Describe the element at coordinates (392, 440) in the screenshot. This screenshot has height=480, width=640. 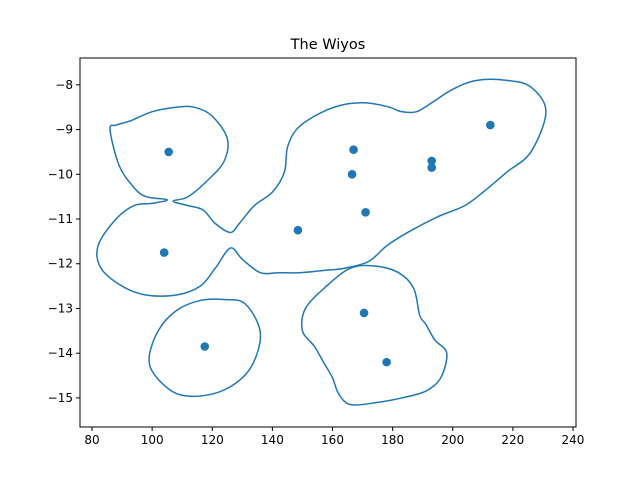
I see `x-tick-label: 180` at that location.